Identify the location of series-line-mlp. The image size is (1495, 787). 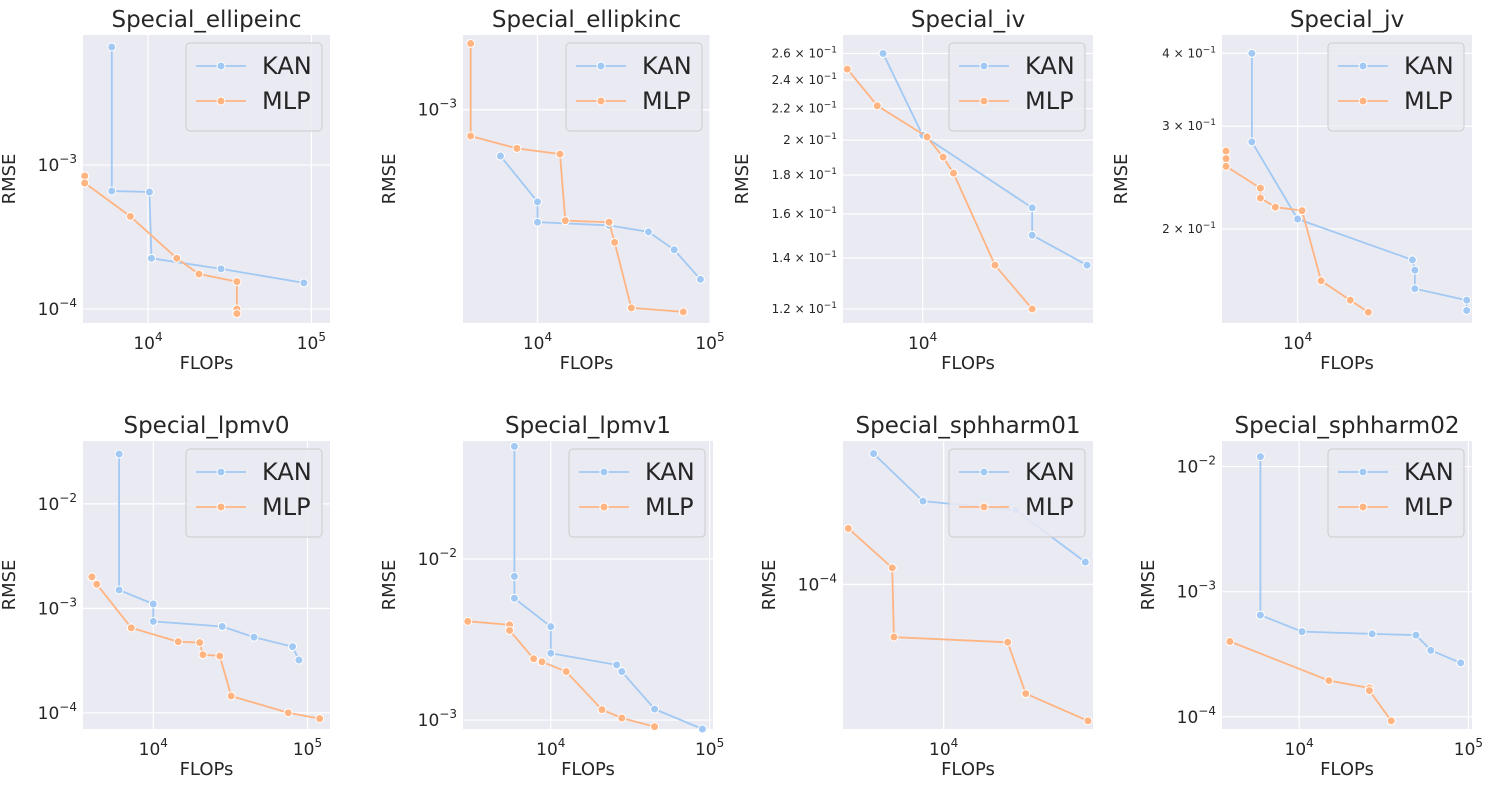
(160, 244).